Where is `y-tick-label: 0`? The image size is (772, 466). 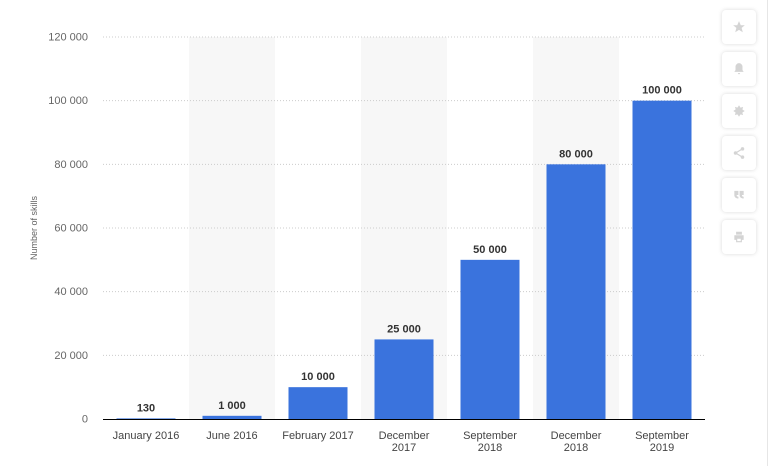
y-tick-label: 0 is located at coordinates (85, 420).